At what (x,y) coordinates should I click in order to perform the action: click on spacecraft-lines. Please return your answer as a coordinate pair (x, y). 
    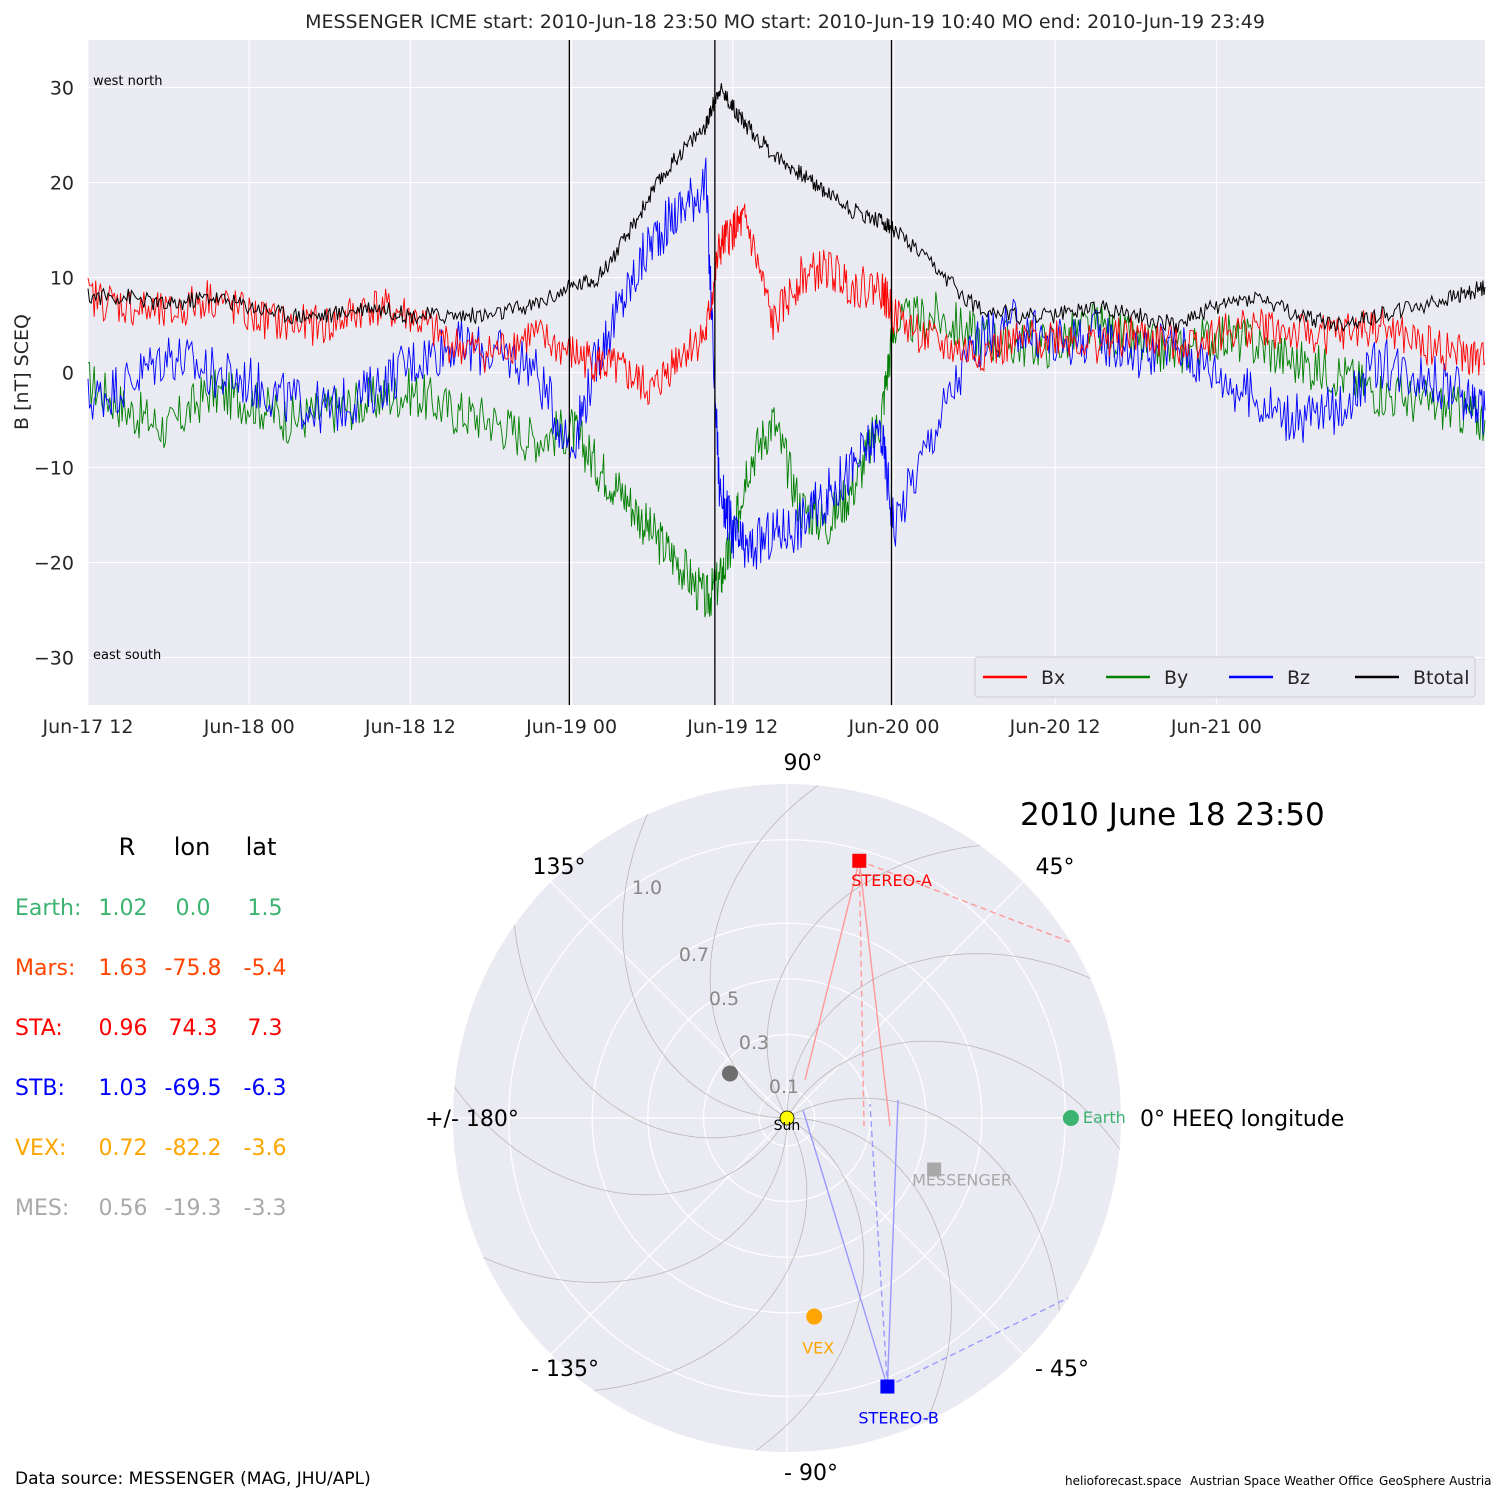
    Looking at the image, I should click on (936, 1124).